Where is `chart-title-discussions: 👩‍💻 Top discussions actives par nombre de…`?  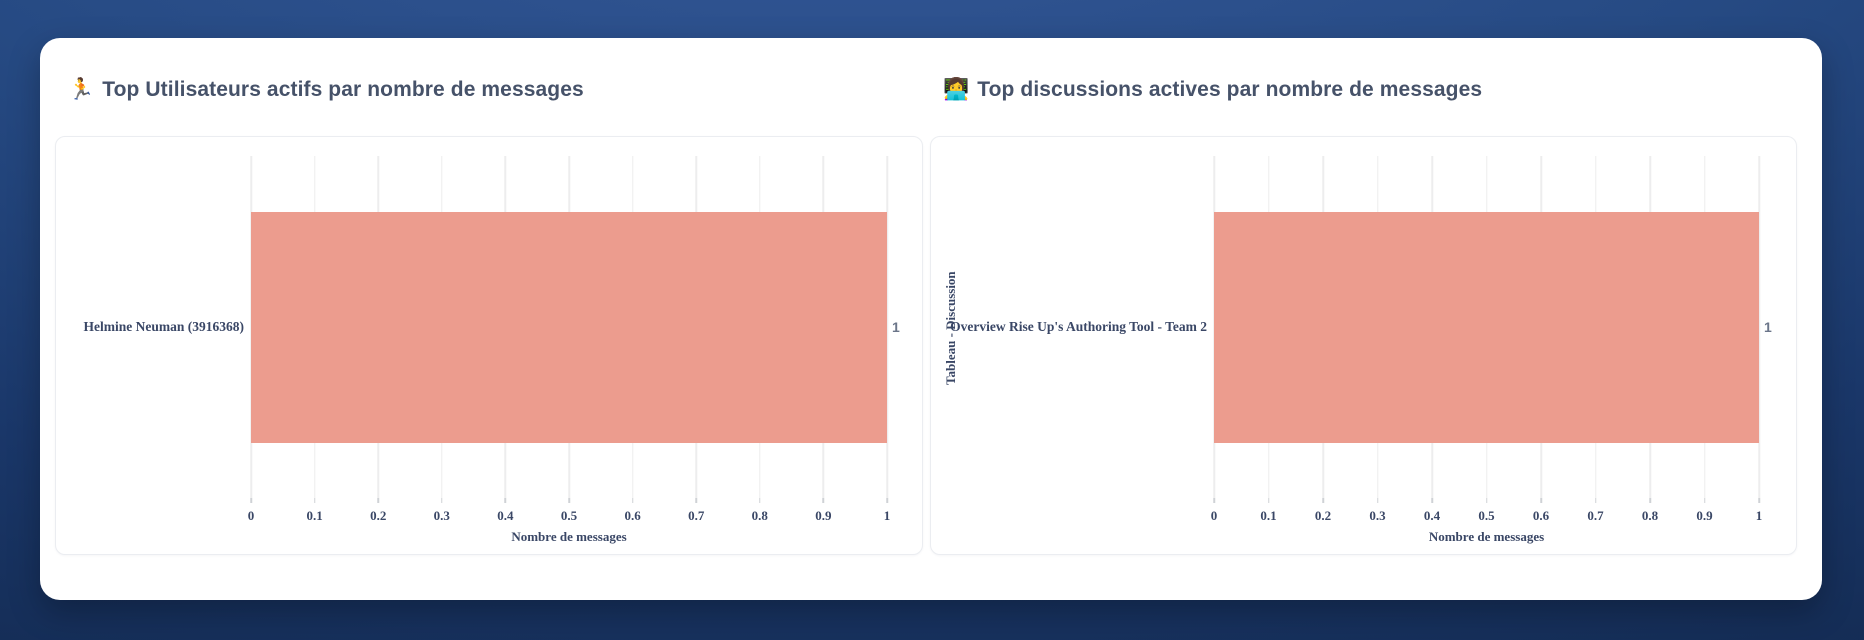 chart-title-discussions: 👩‍💻 Top discussions actives par nombre de… is located at coordinates (1370, 90).